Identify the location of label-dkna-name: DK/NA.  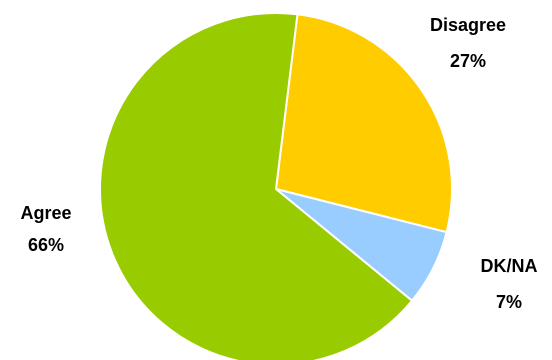
(509, 266).